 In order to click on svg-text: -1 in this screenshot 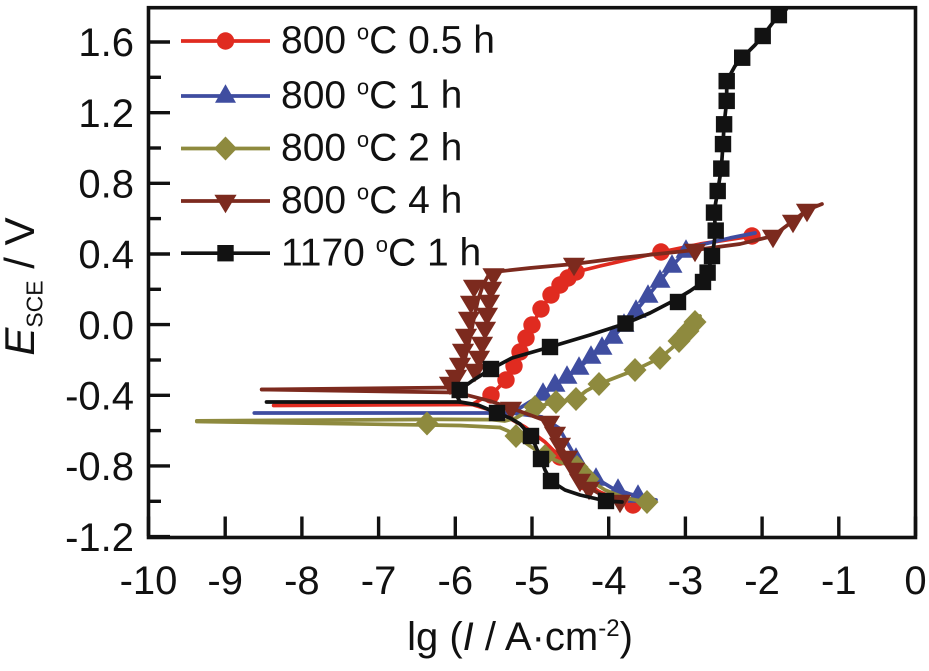, I will do `click(839, 581)`.